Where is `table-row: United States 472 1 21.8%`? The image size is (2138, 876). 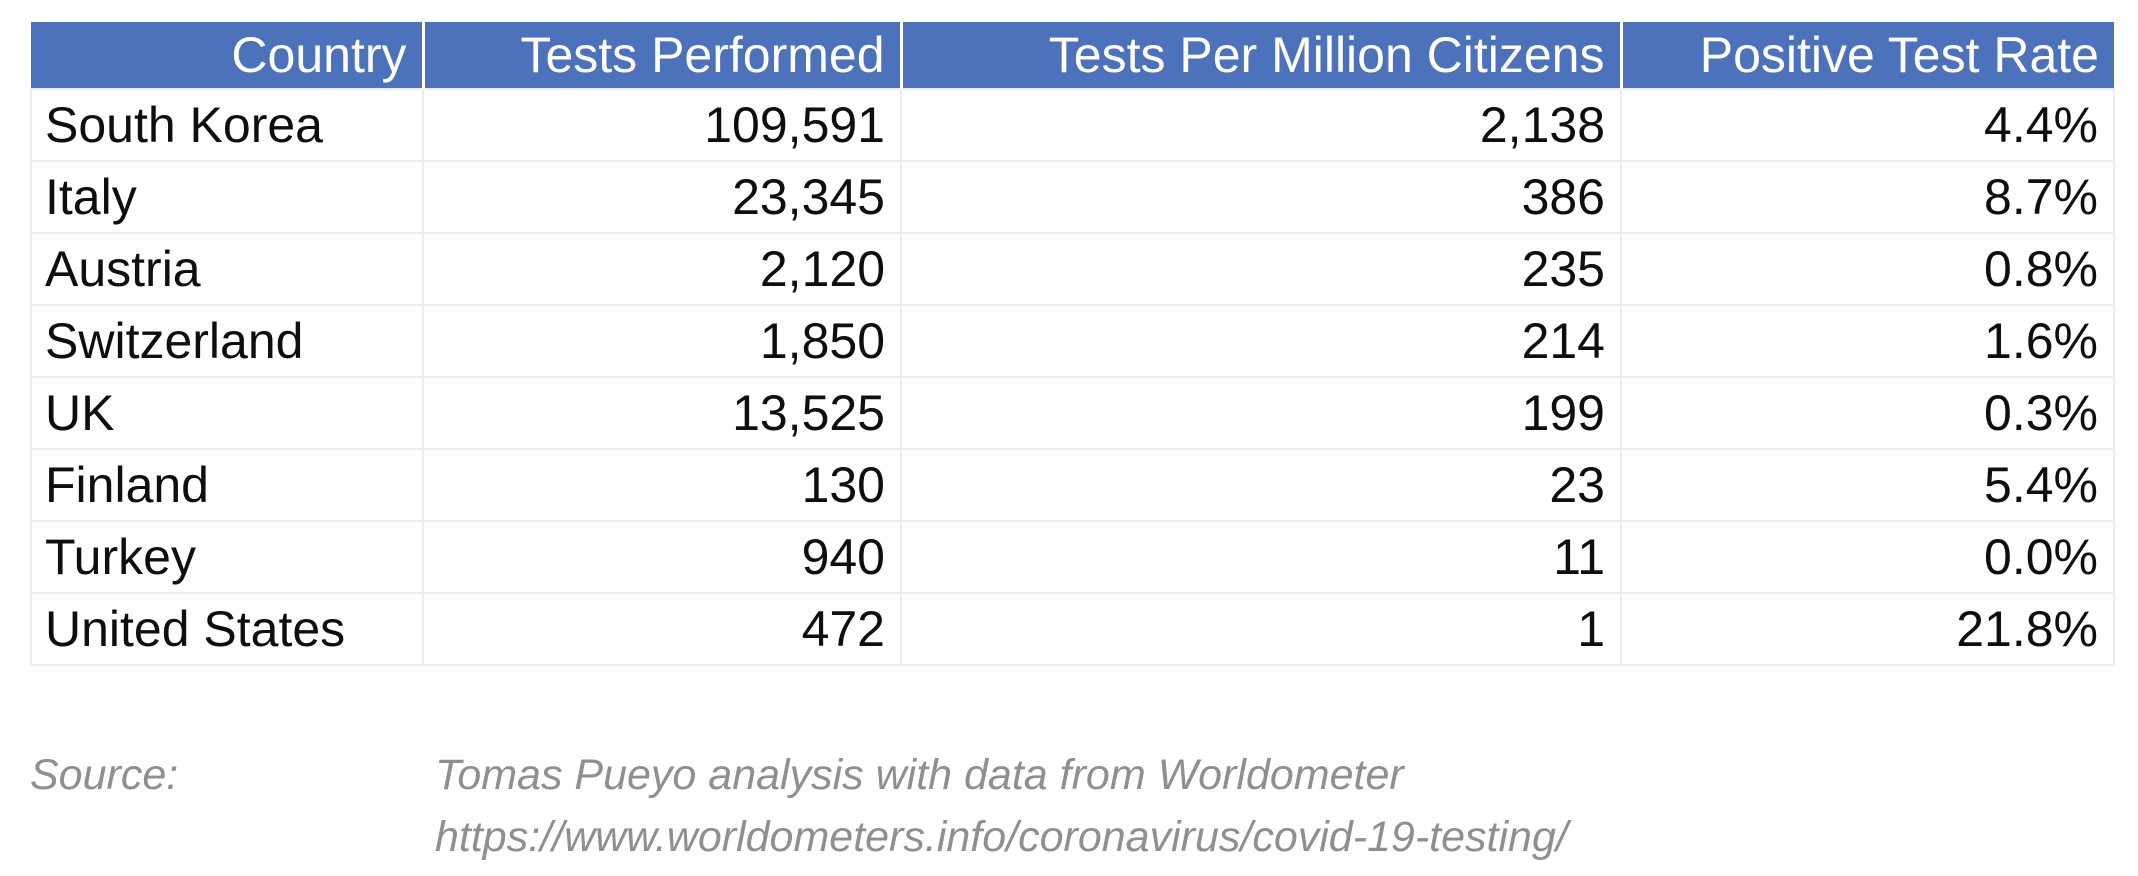
table-row: United States 472 1 21.8% is located at coordinates (1072, 629).